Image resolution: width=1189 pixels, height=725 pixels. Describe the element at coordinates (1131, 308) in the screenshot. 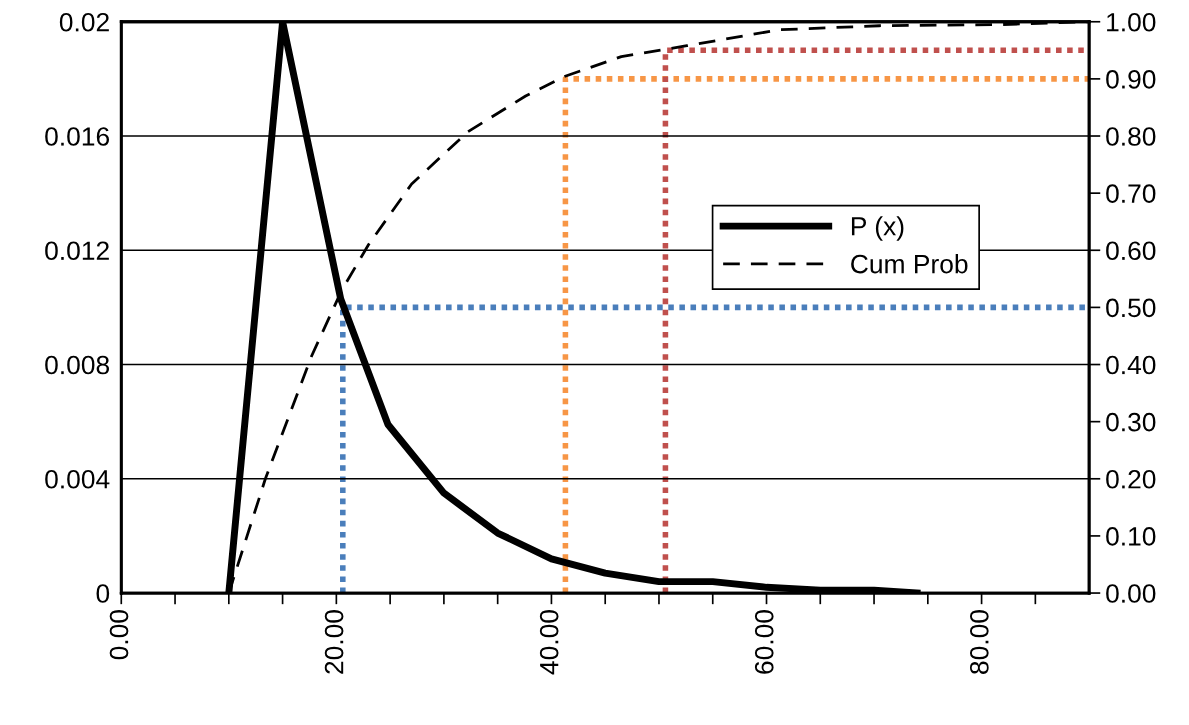

I see `y2-tick-label: 0.50` at that location.